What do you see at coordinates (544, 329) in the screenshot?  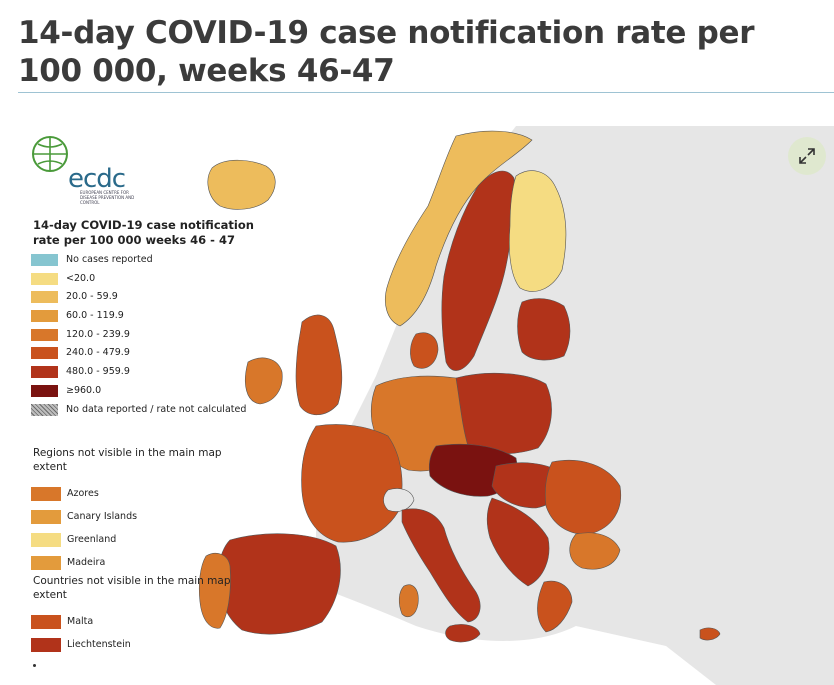 I see `baltics` at bounding box center [544, 329].